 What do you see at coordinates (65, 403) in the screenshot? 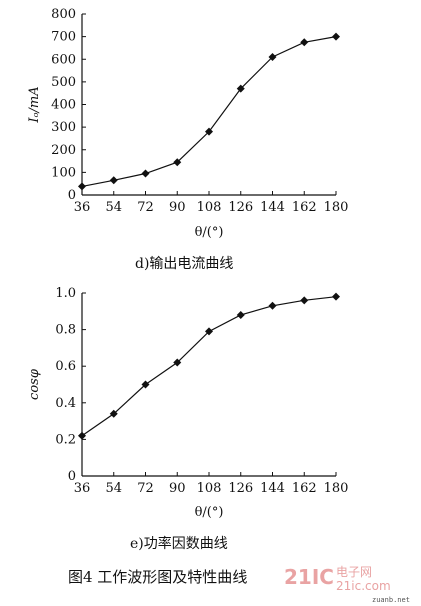
I see `y-tick-label: 0.4` at bounding box center [65, 403].